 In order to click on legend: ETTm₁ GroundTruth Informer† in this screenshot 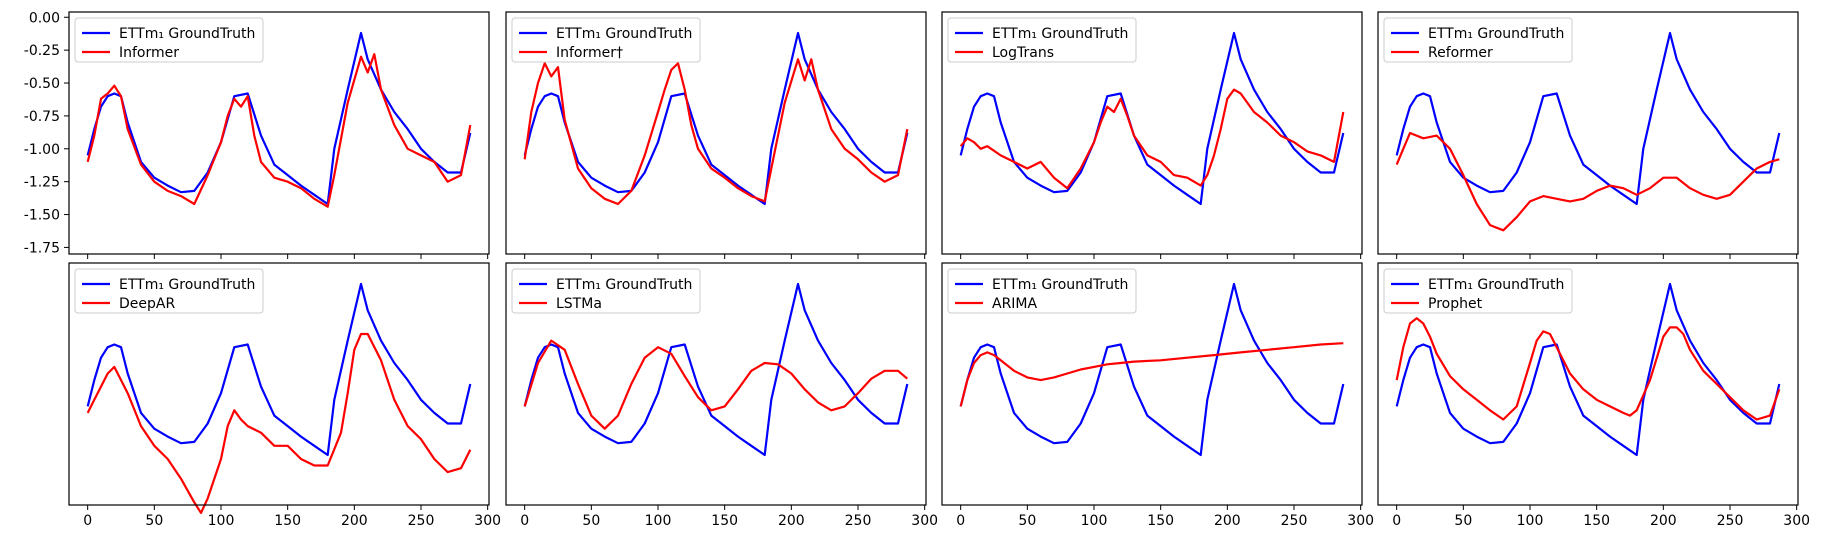, I will do `click(606, 40)`.